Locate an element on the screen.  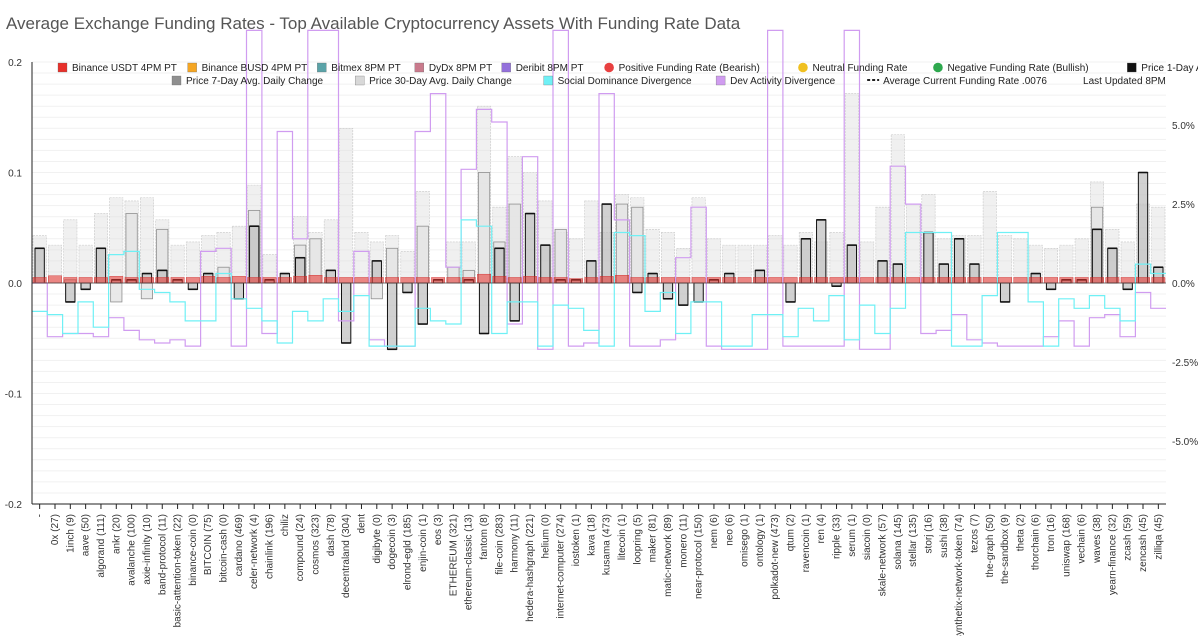
x-tick-label: cardano (469) is located at coordinates (239, 545).